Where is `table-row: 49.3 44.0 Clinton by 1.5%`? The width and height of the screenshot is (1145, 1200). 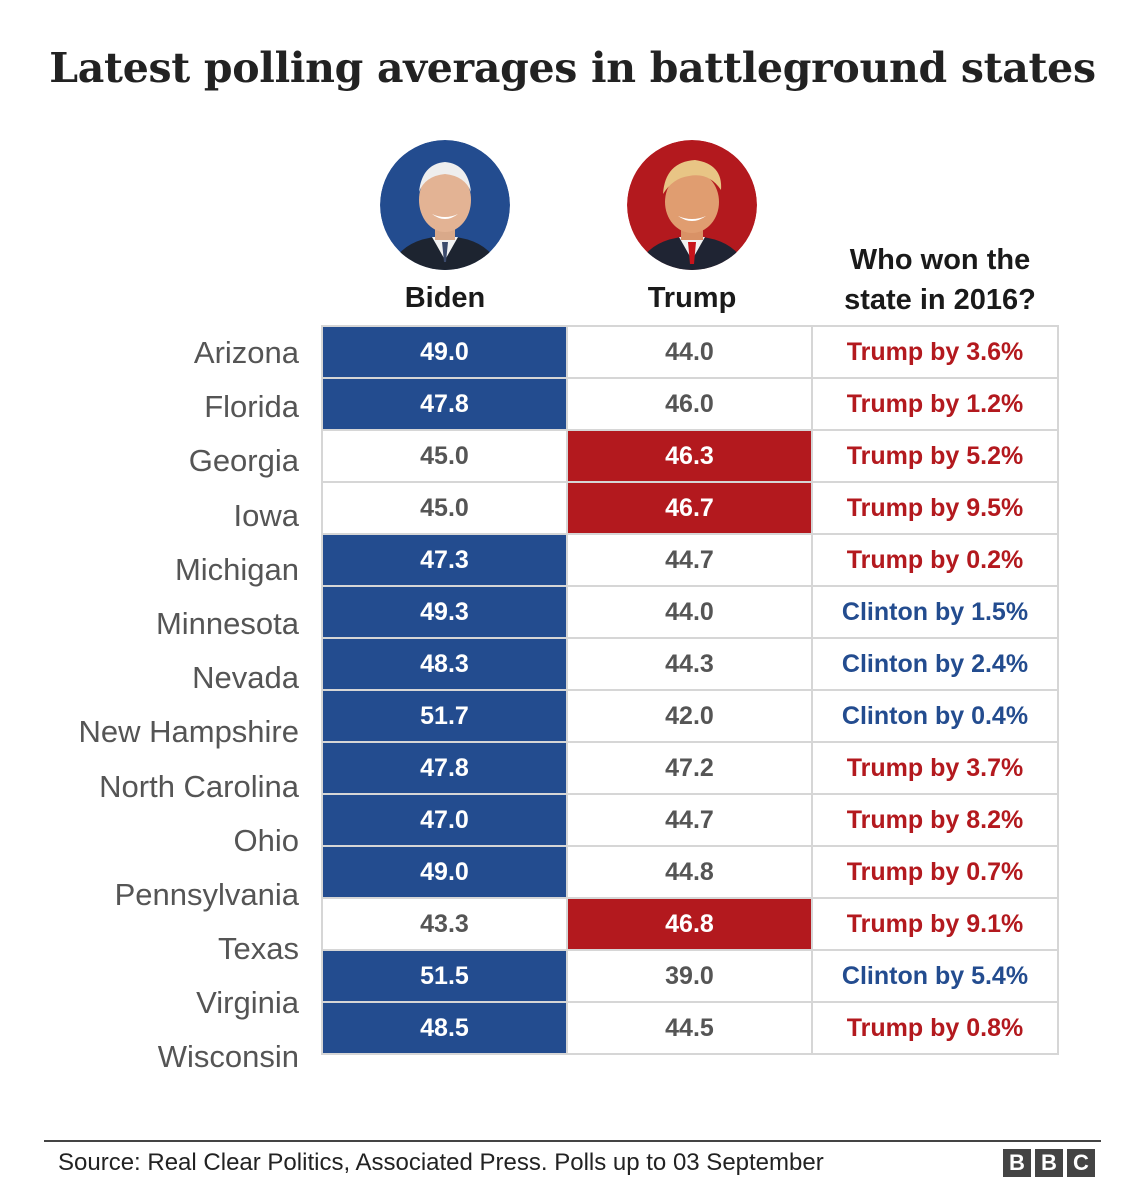 table-row: 49.3 44.0 Clinton by 1.5% is located at coordinates (690, 612).